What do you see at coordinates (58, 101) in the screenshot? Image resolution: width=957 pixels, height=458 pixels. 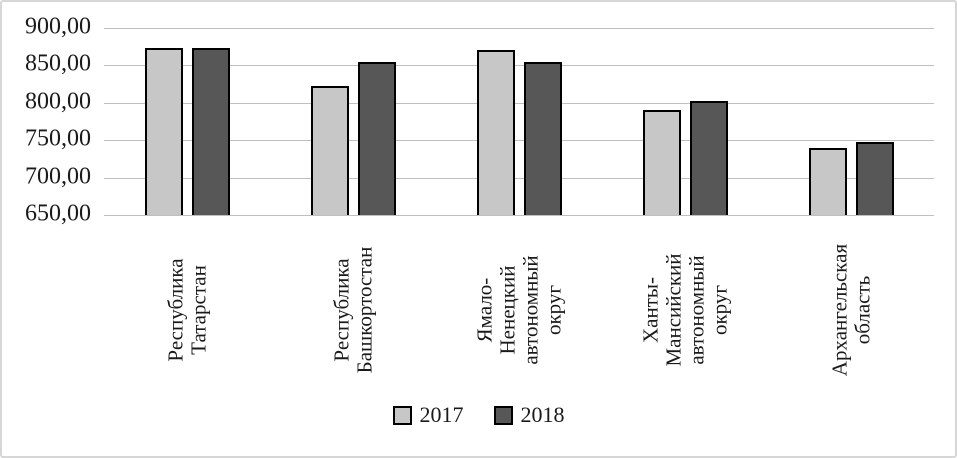 I see `y-axis-tick-label: 800,00` at bounding box center [58, 101].